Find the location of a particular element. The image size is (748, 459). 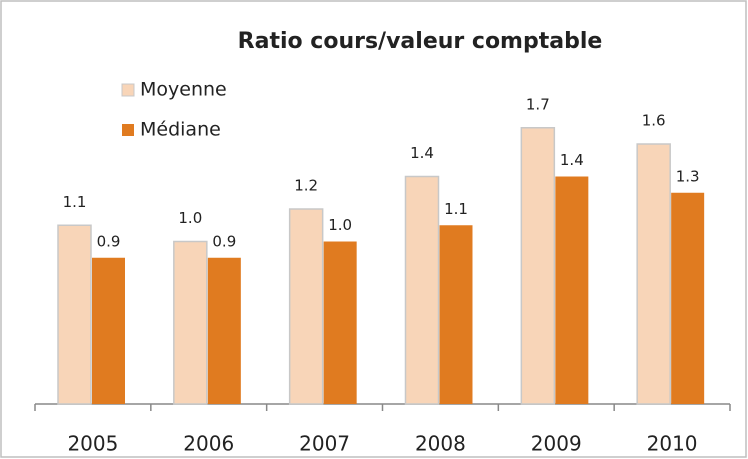

x-tick-label: 2005 is located at coordinates (92, 444).